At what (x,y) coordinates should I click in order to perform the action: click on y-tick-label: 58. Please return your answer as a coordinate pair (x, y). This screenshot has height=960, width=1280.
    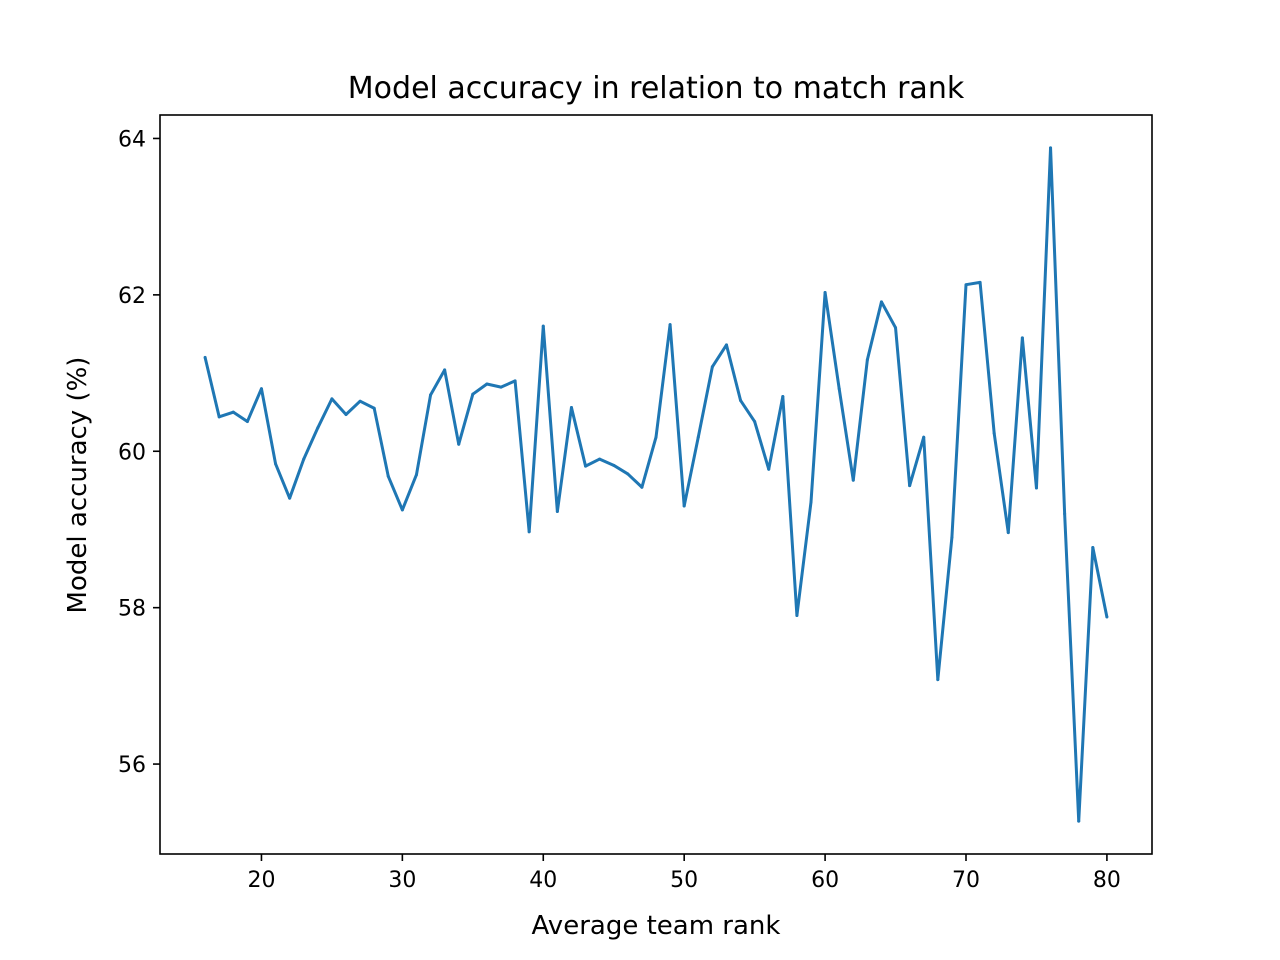
    Looking at the image, I should click on (132, 609).